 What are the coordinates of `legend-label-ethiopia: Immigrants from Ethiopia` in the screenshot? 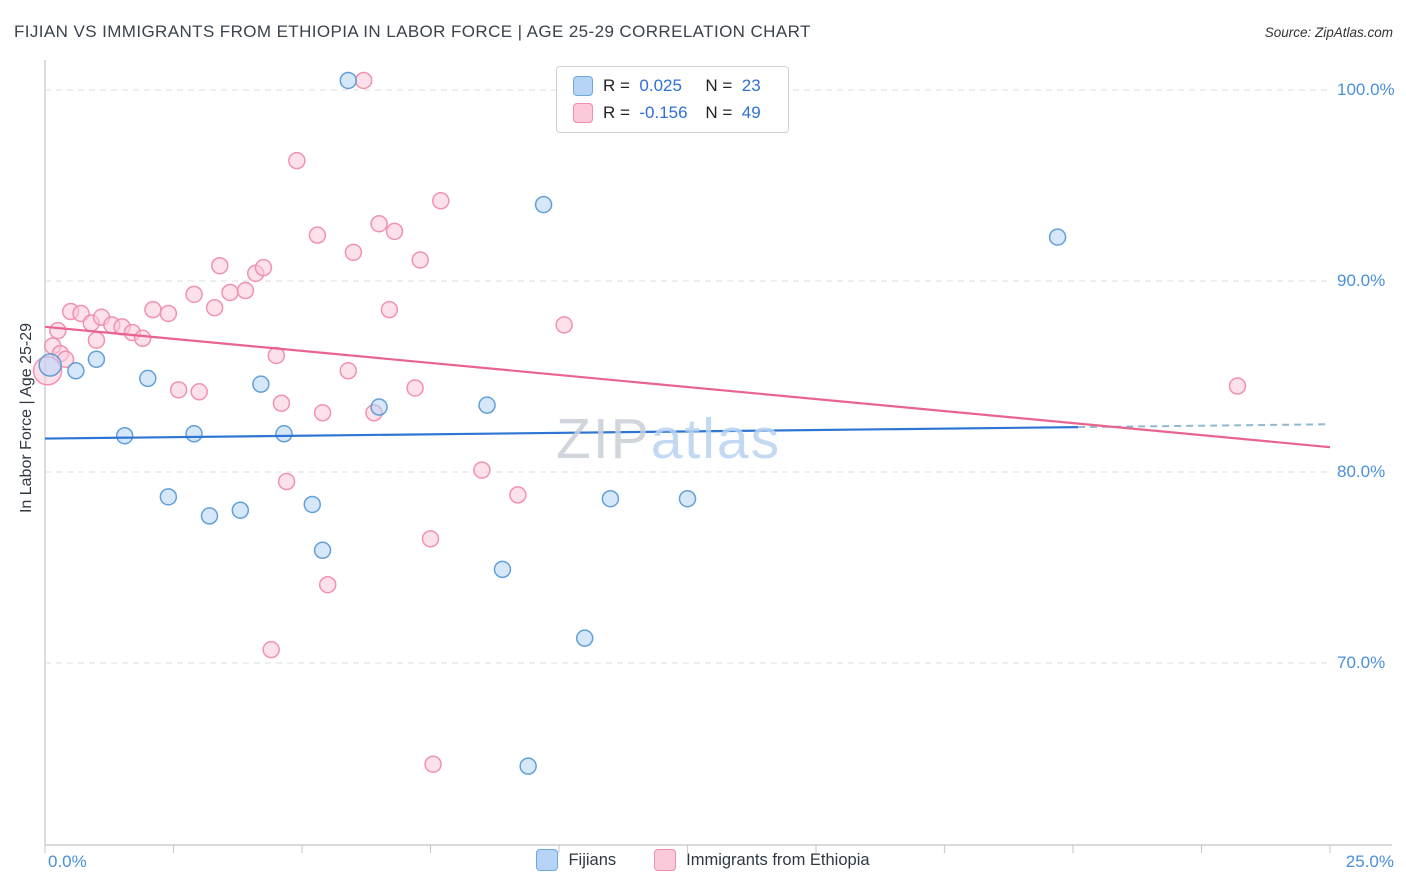 It's located at (778, 859).